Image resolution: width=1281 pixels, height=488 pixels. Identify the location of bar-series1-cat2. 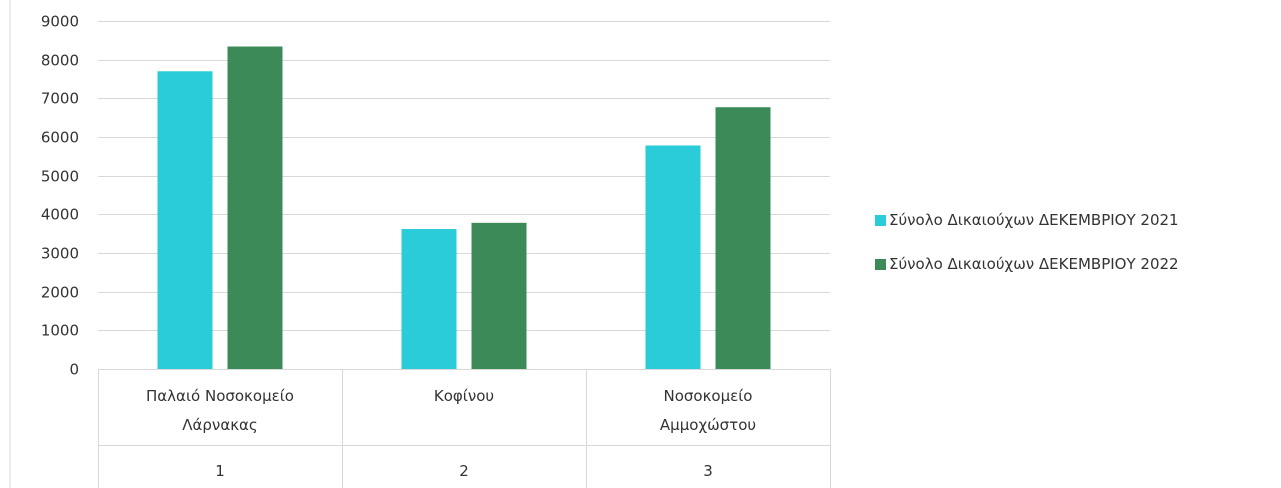
(429, 299).